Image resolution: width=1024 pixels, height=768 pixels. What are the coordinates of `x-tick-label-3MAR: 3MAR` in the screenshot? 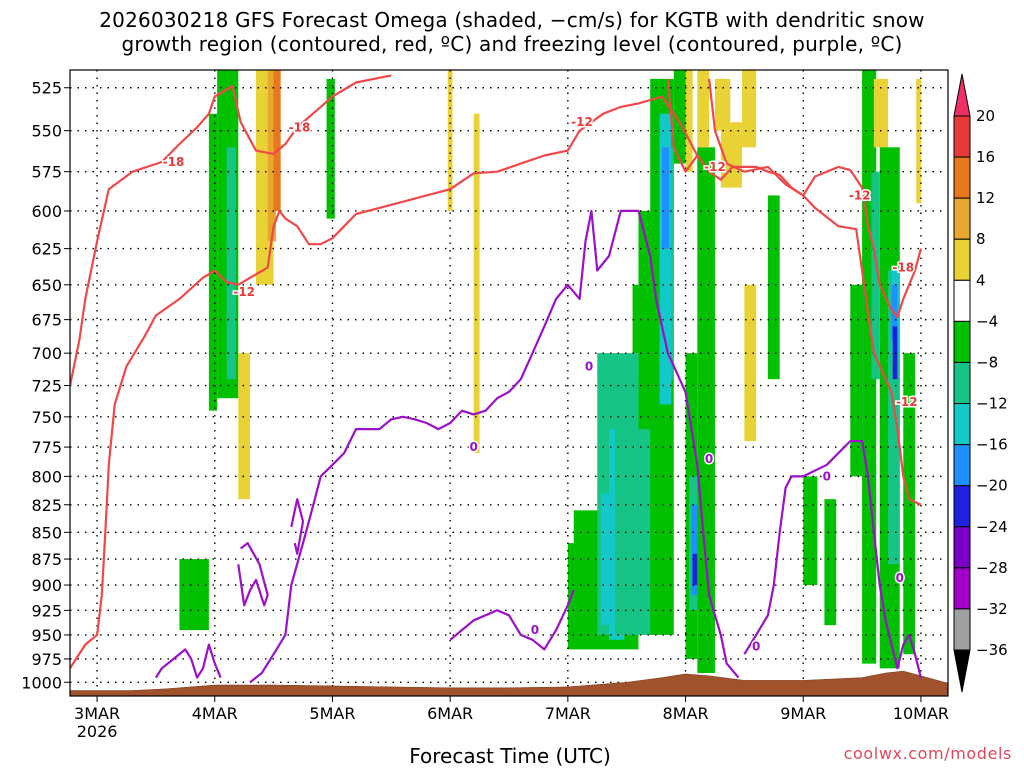 It's located at (97, 713).